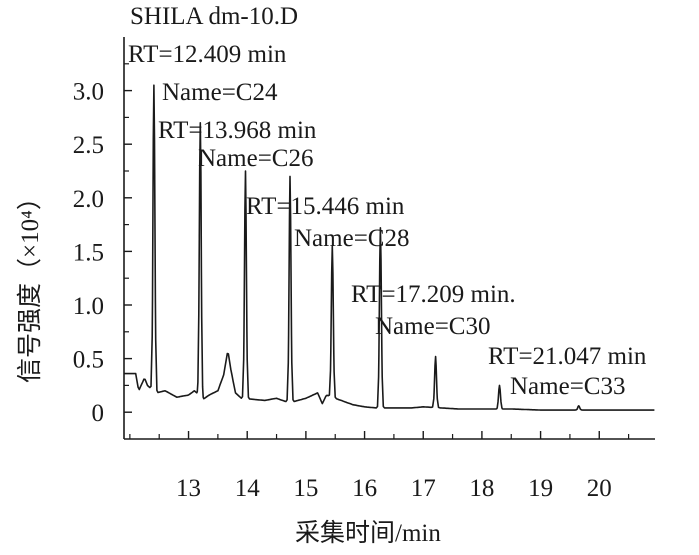 This screenshot has width=699, height=555. What do you see at coordinates (248, 488) in the screenshot?
I see `x-tick-label: 14` at bounding box center [248, 488].